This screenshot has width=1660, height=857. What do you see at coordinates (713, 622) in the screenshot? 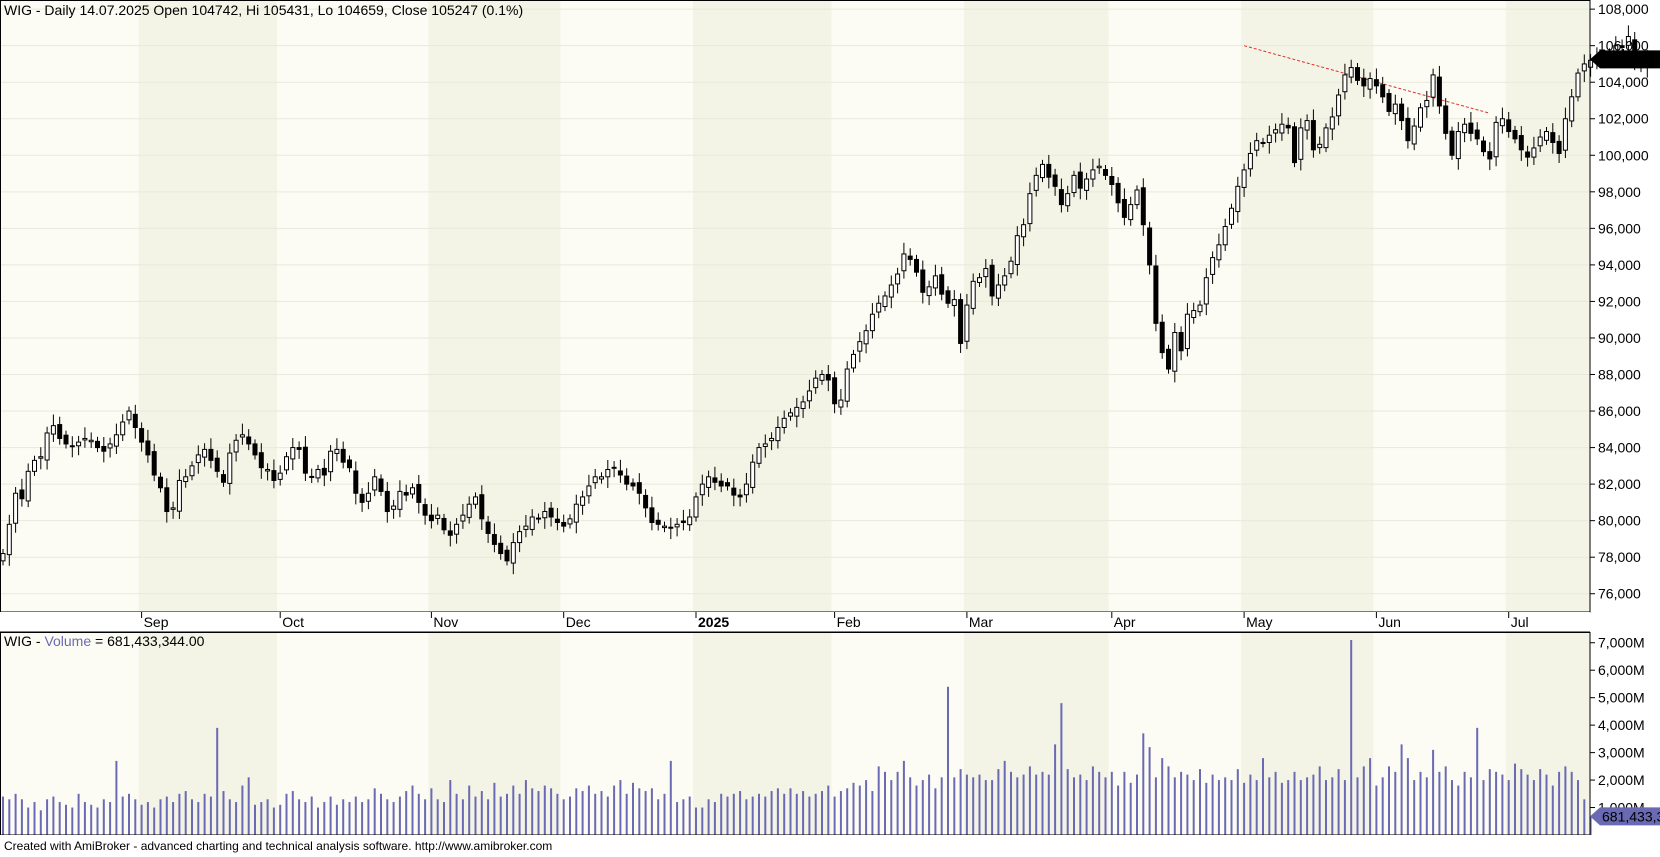
I see `month-tick-label: 2025` at bounding box center [713, 622].